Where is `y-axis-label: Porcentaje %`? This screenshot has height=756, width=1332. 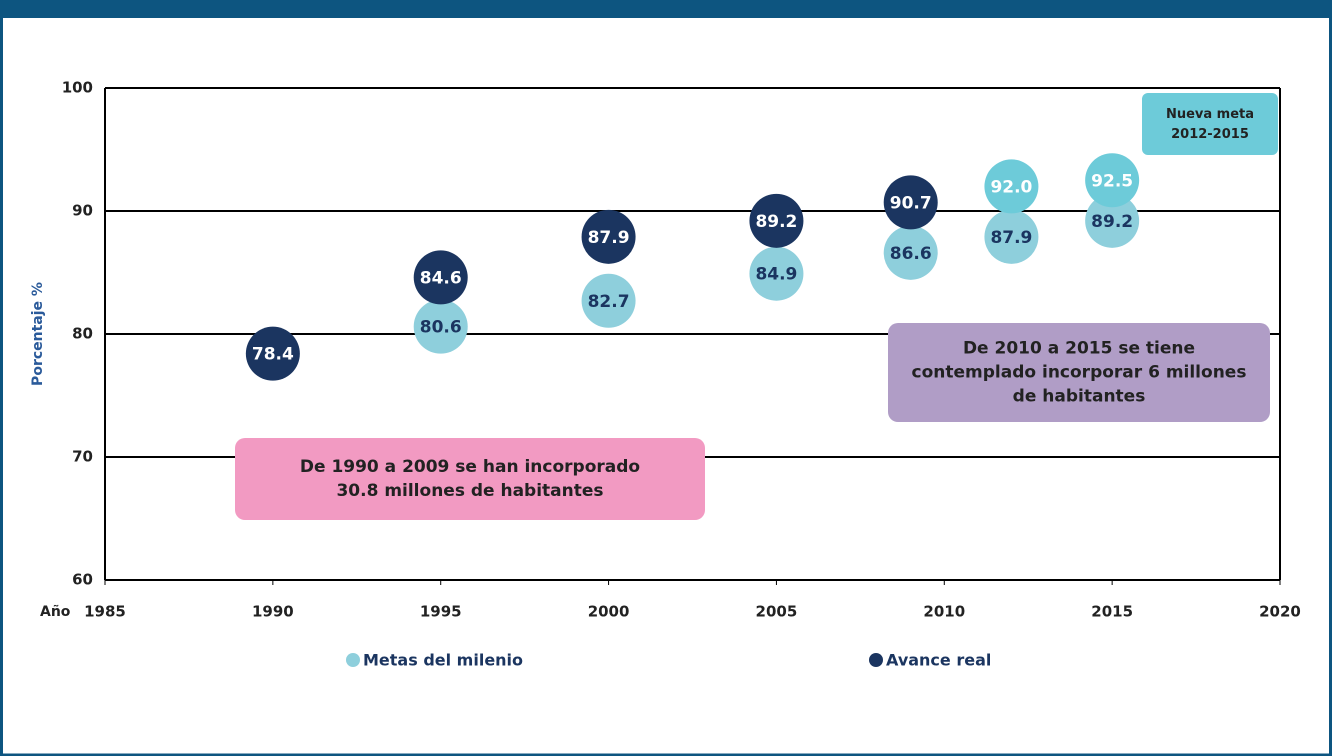 y-axis-label: Porcentaje % is located at coordinates (38, 334).